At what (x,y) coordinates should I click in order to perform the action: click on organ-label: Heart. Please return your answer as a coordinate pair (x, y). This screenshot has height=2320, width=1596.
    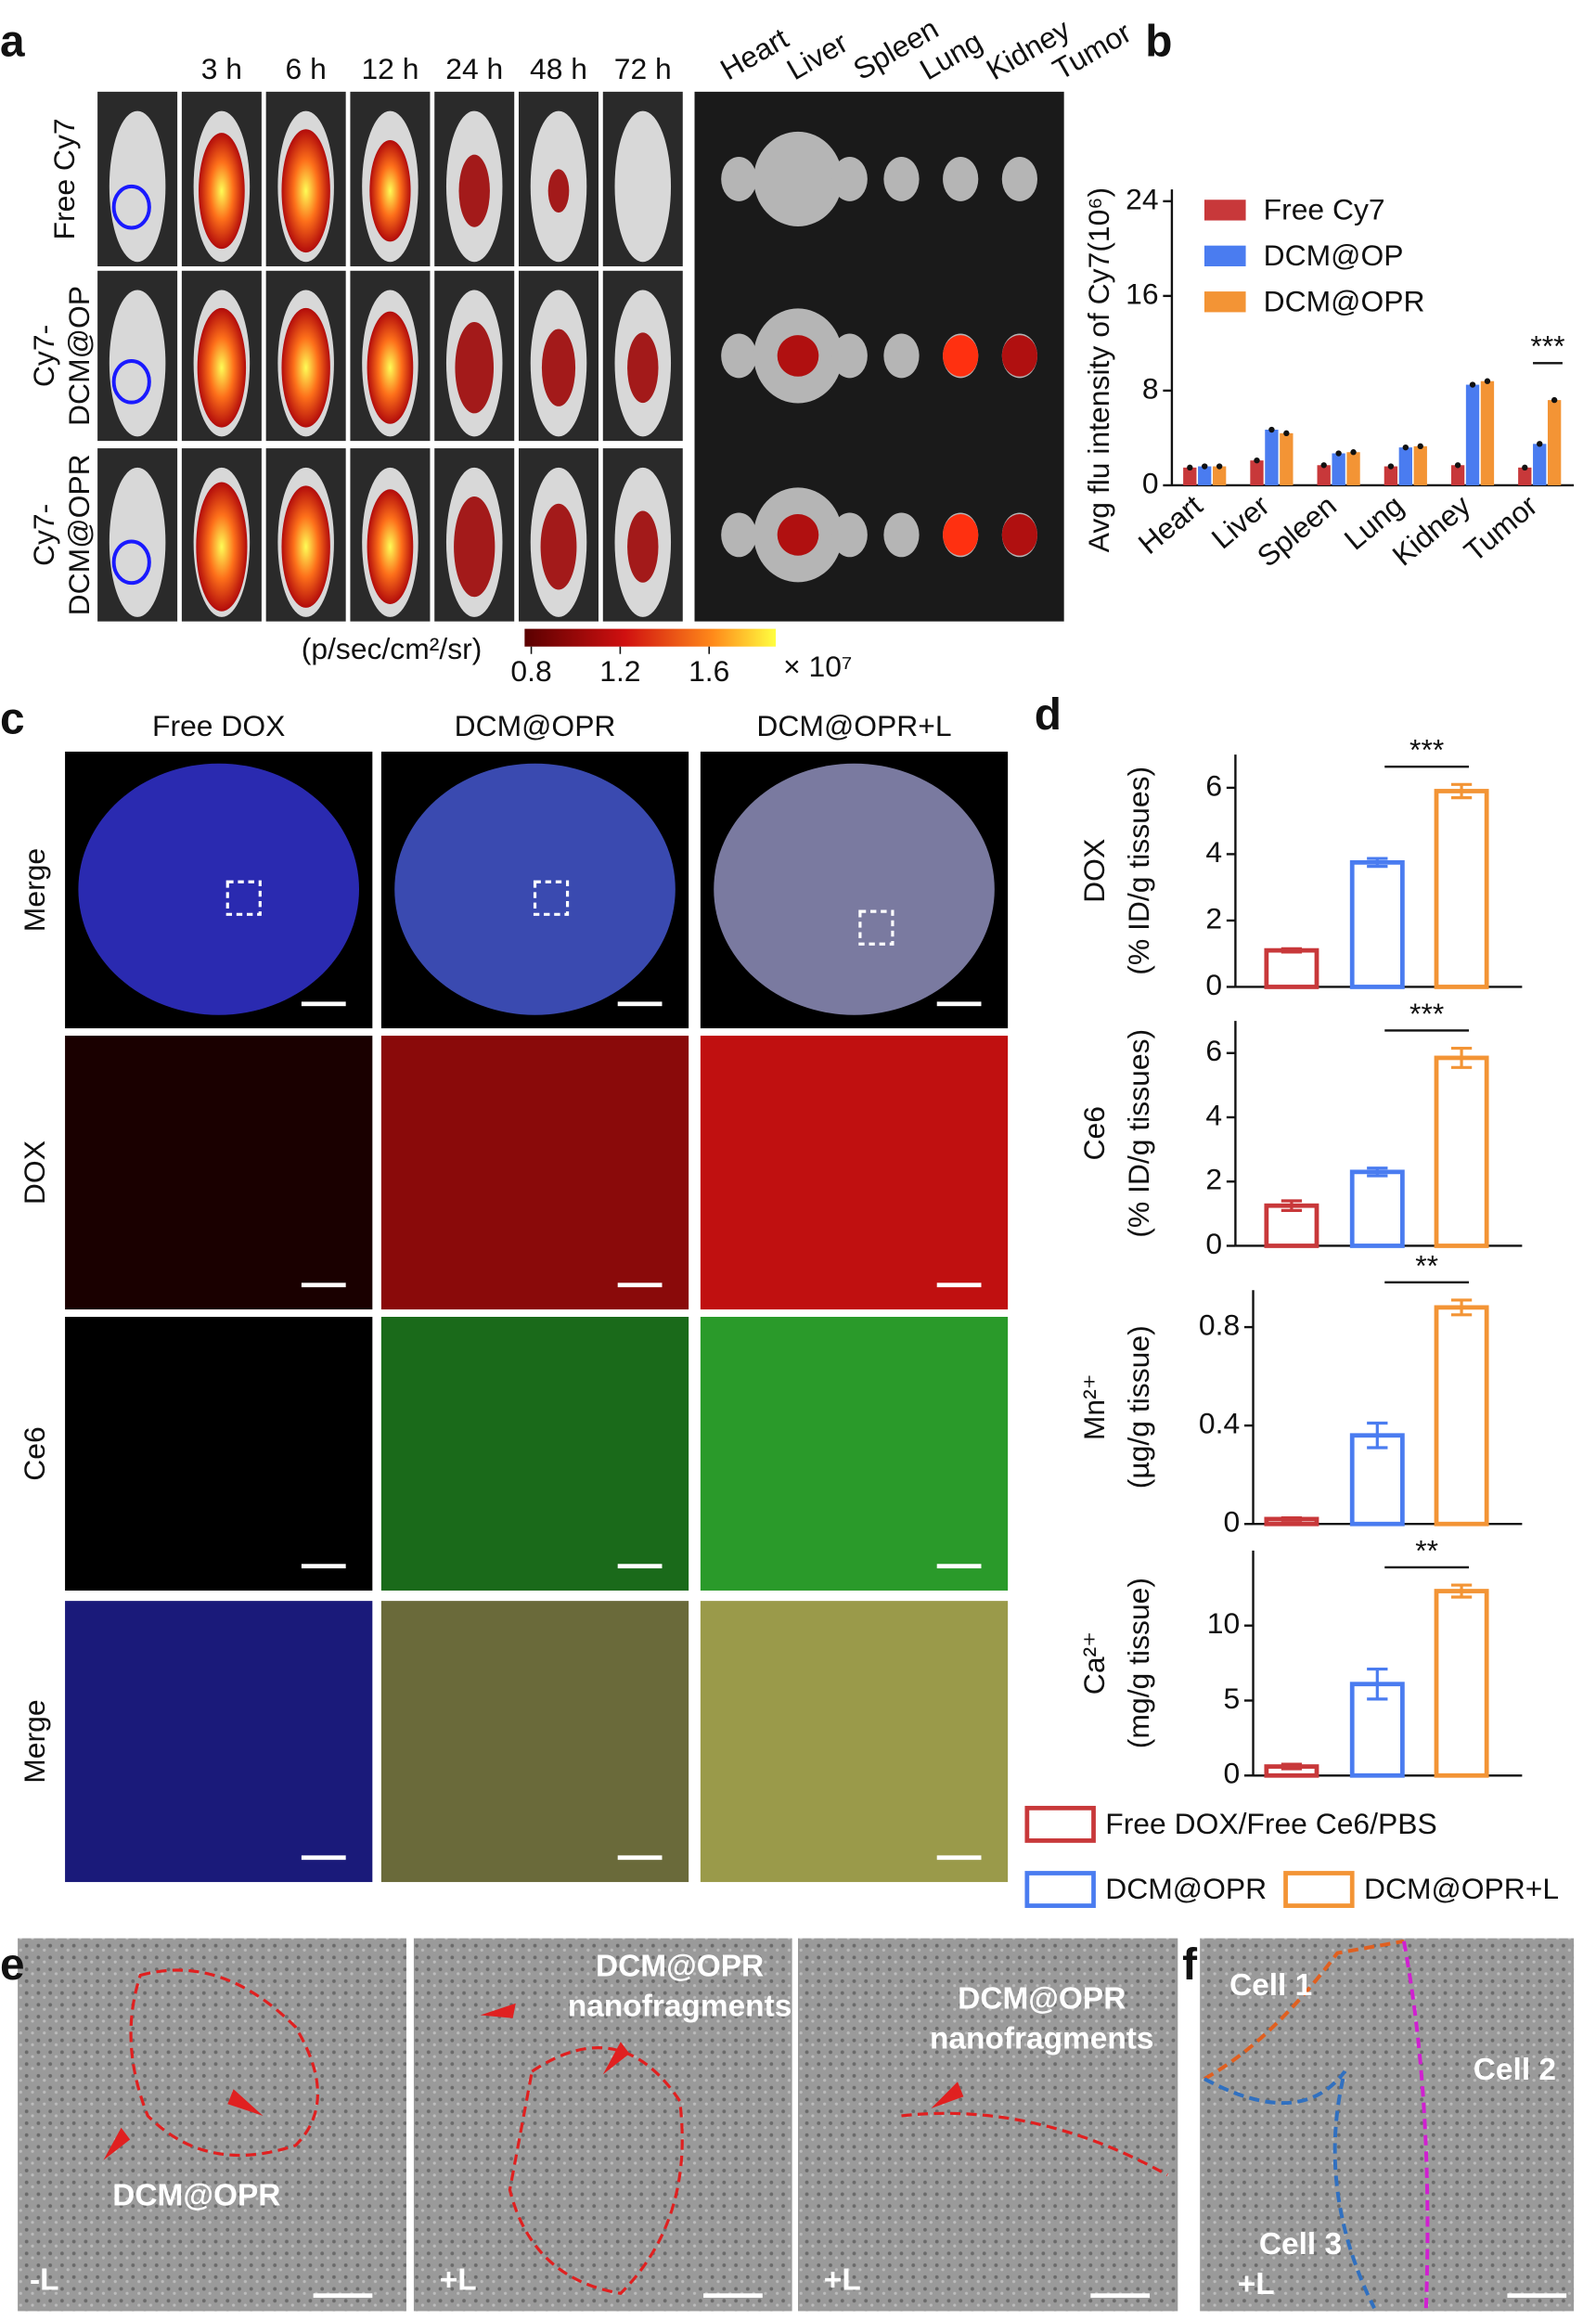
    Looking at the image, I should click on (754, 54).